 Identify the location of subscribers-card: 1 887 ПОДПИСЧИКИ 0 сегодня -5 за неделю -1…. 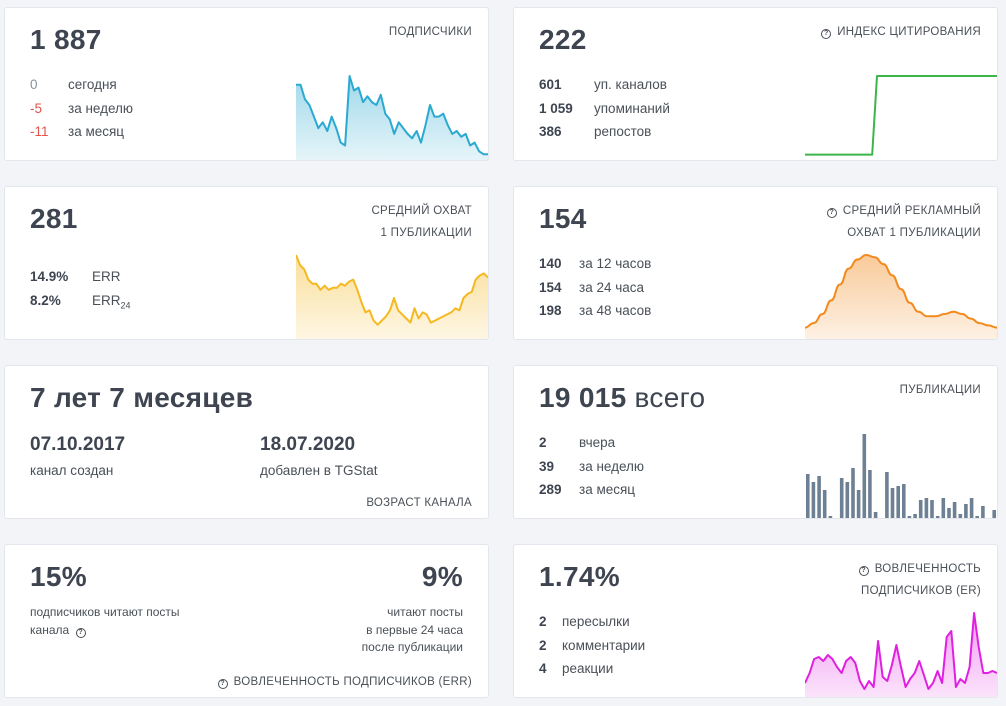
(246, 84).